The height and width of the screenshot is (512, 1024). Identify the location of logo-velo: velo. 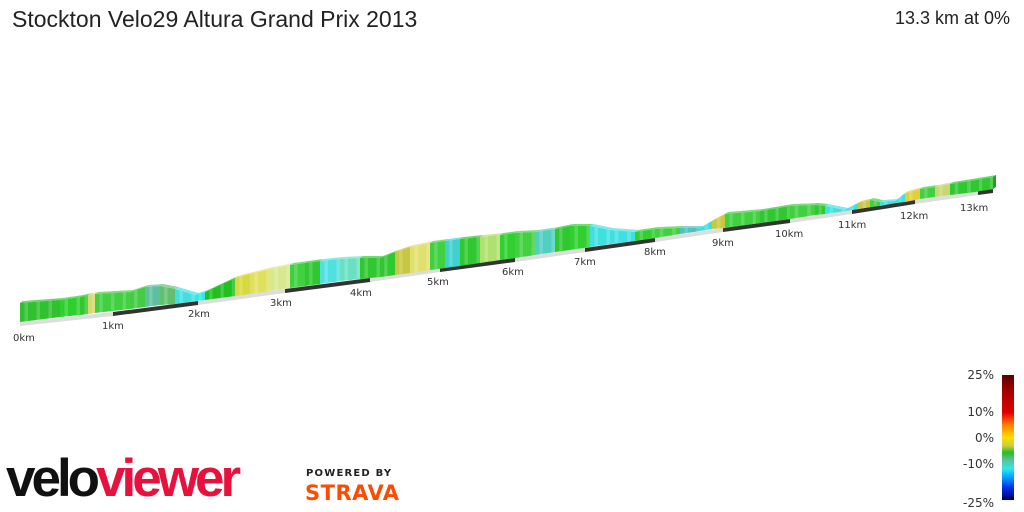
(53, 478).